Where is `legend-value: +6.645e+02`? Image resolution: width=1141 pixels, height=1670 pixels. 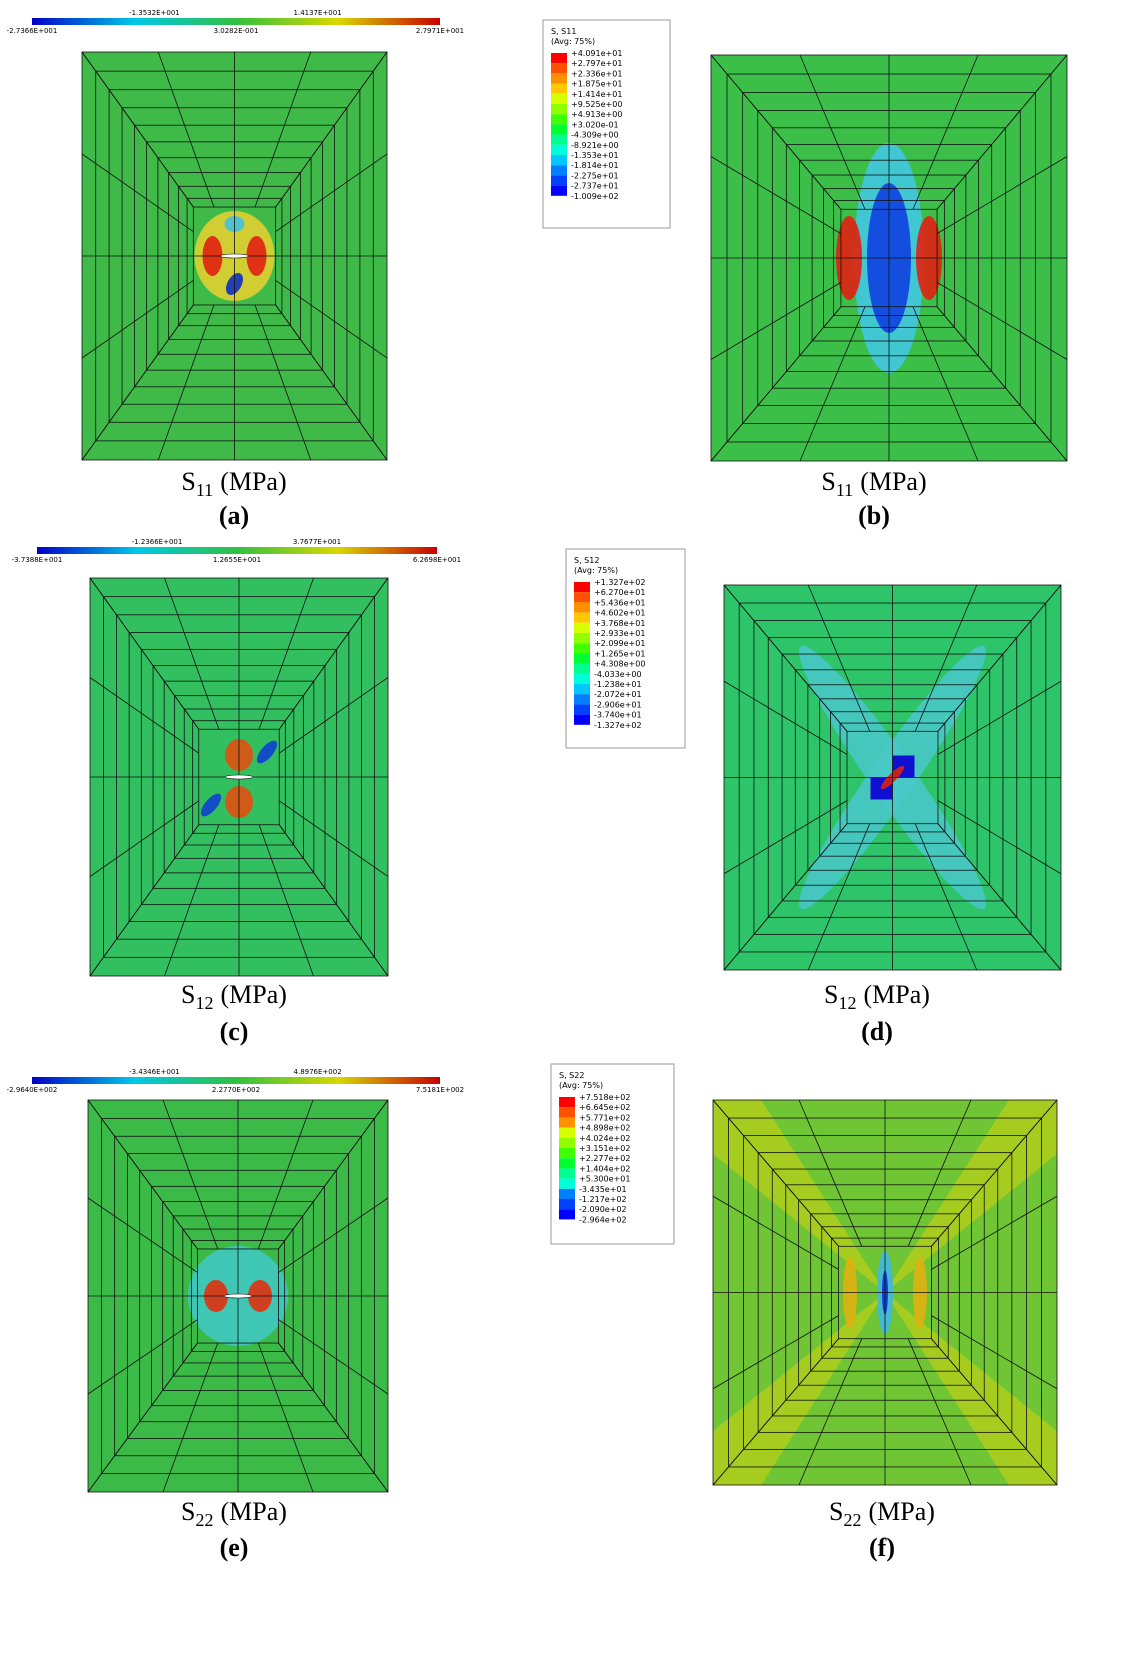 legend-value: +6.645e+02 is located at coordinates (604, 1107).